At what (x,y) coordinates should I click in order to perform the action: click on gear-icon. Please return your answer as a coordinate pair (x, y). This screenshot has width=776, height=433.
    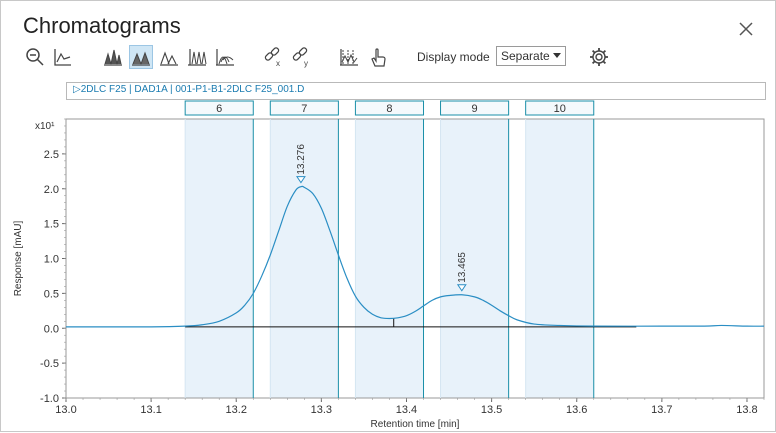
    Looking at the image, I should click on (599, 57).